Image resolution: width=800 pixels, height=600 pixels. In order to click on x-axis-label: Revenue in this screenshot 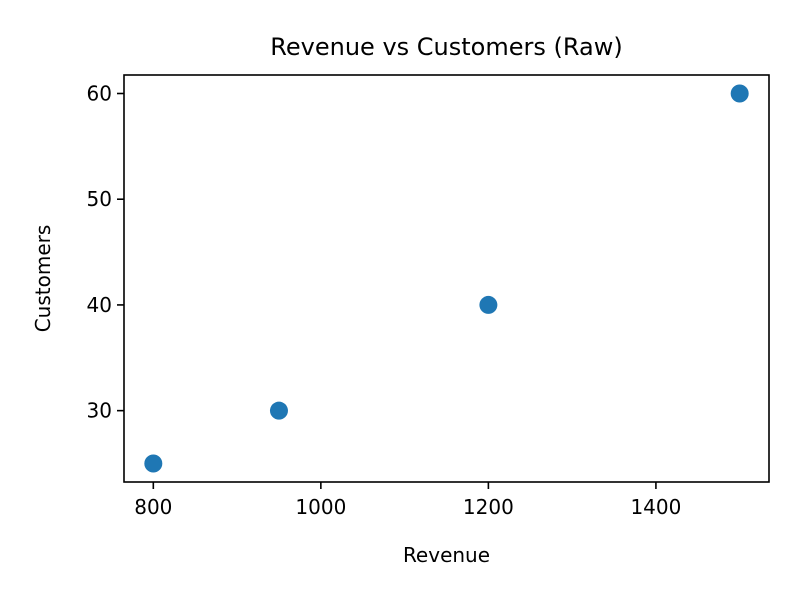, I will do `click(446, 555)`.